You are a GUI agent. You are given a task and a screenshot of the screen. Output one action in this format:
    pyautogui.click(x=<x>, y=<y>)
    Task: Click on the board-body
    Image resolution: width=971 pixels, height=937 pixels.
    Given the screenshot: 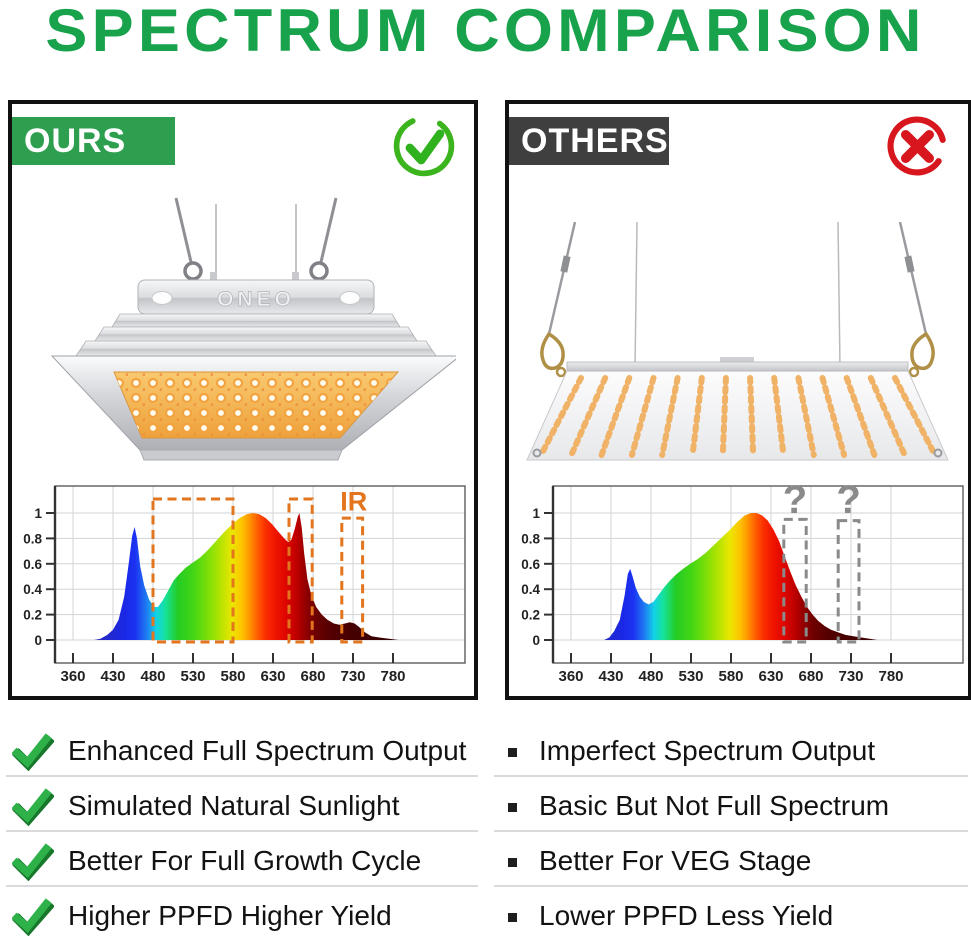 What is the action you would take?
    pyautogui.click(x=737, y=409)
    